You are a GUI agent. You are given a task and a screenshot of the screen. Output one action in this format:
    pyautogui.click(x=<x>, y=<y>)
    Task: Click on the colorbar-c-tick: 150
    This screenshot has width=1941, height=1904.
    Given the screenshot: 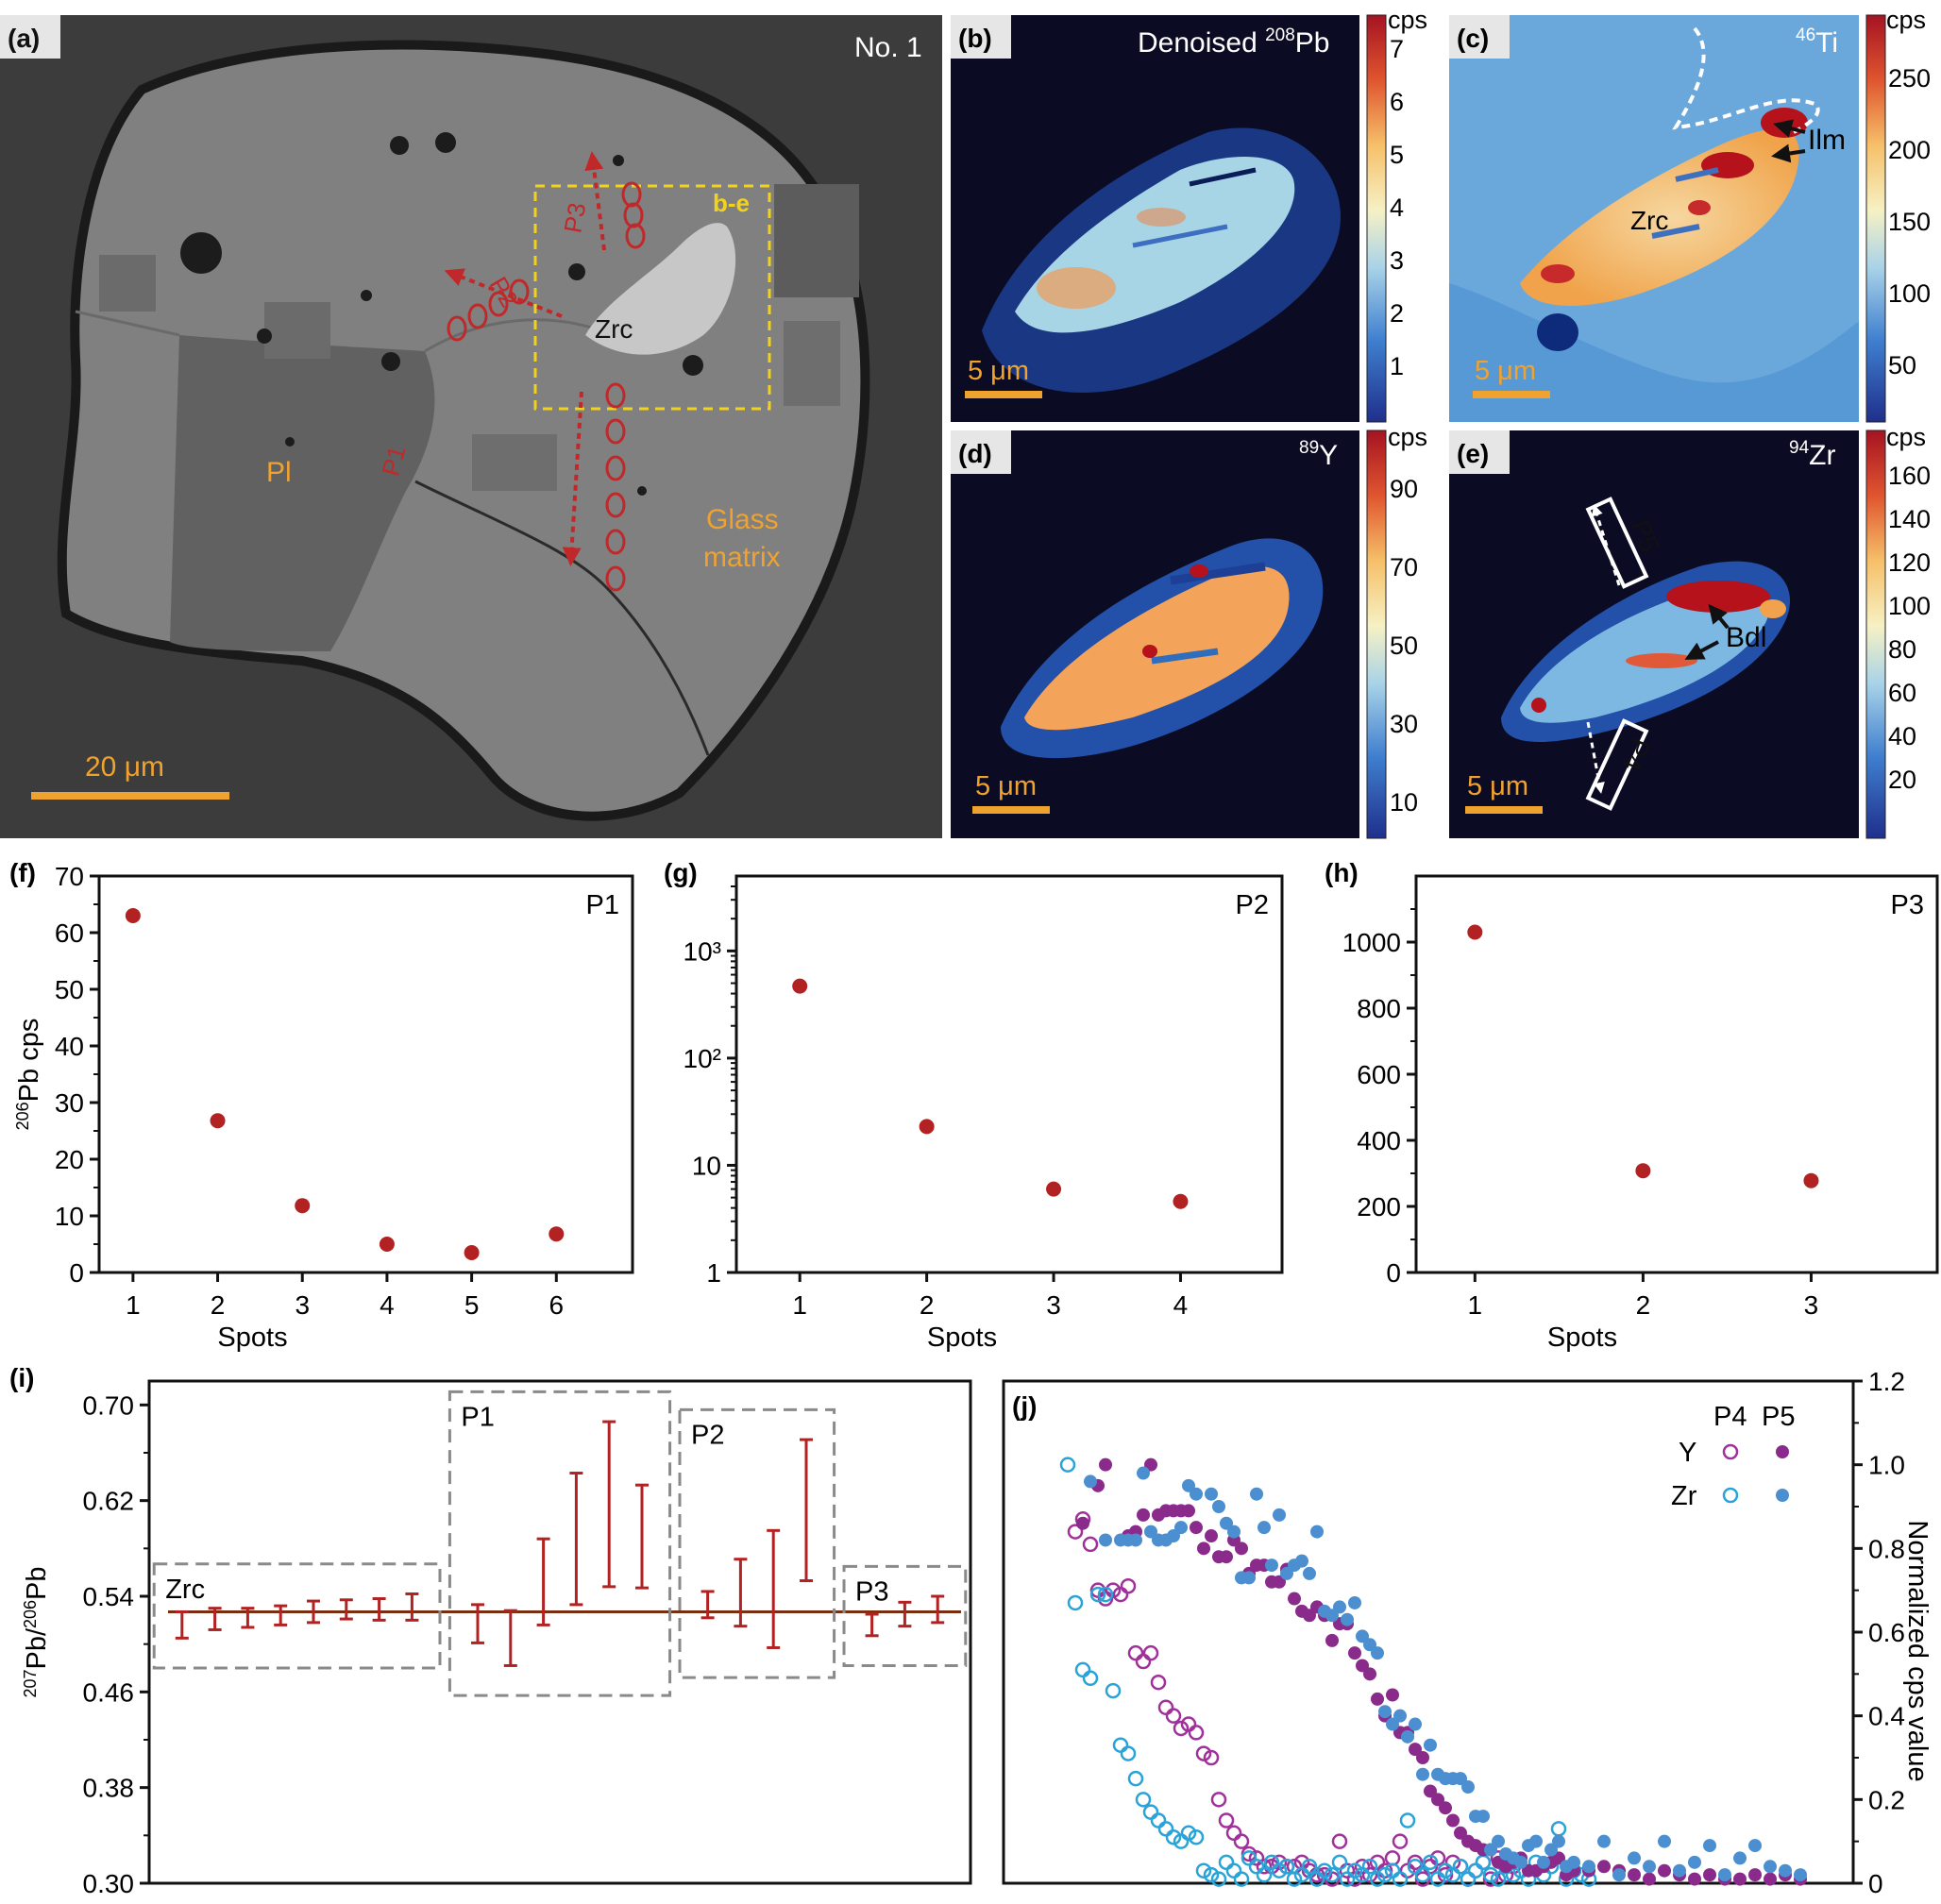 What is the action you would take?
    pyautogui.click(x=1909, y=222)
    